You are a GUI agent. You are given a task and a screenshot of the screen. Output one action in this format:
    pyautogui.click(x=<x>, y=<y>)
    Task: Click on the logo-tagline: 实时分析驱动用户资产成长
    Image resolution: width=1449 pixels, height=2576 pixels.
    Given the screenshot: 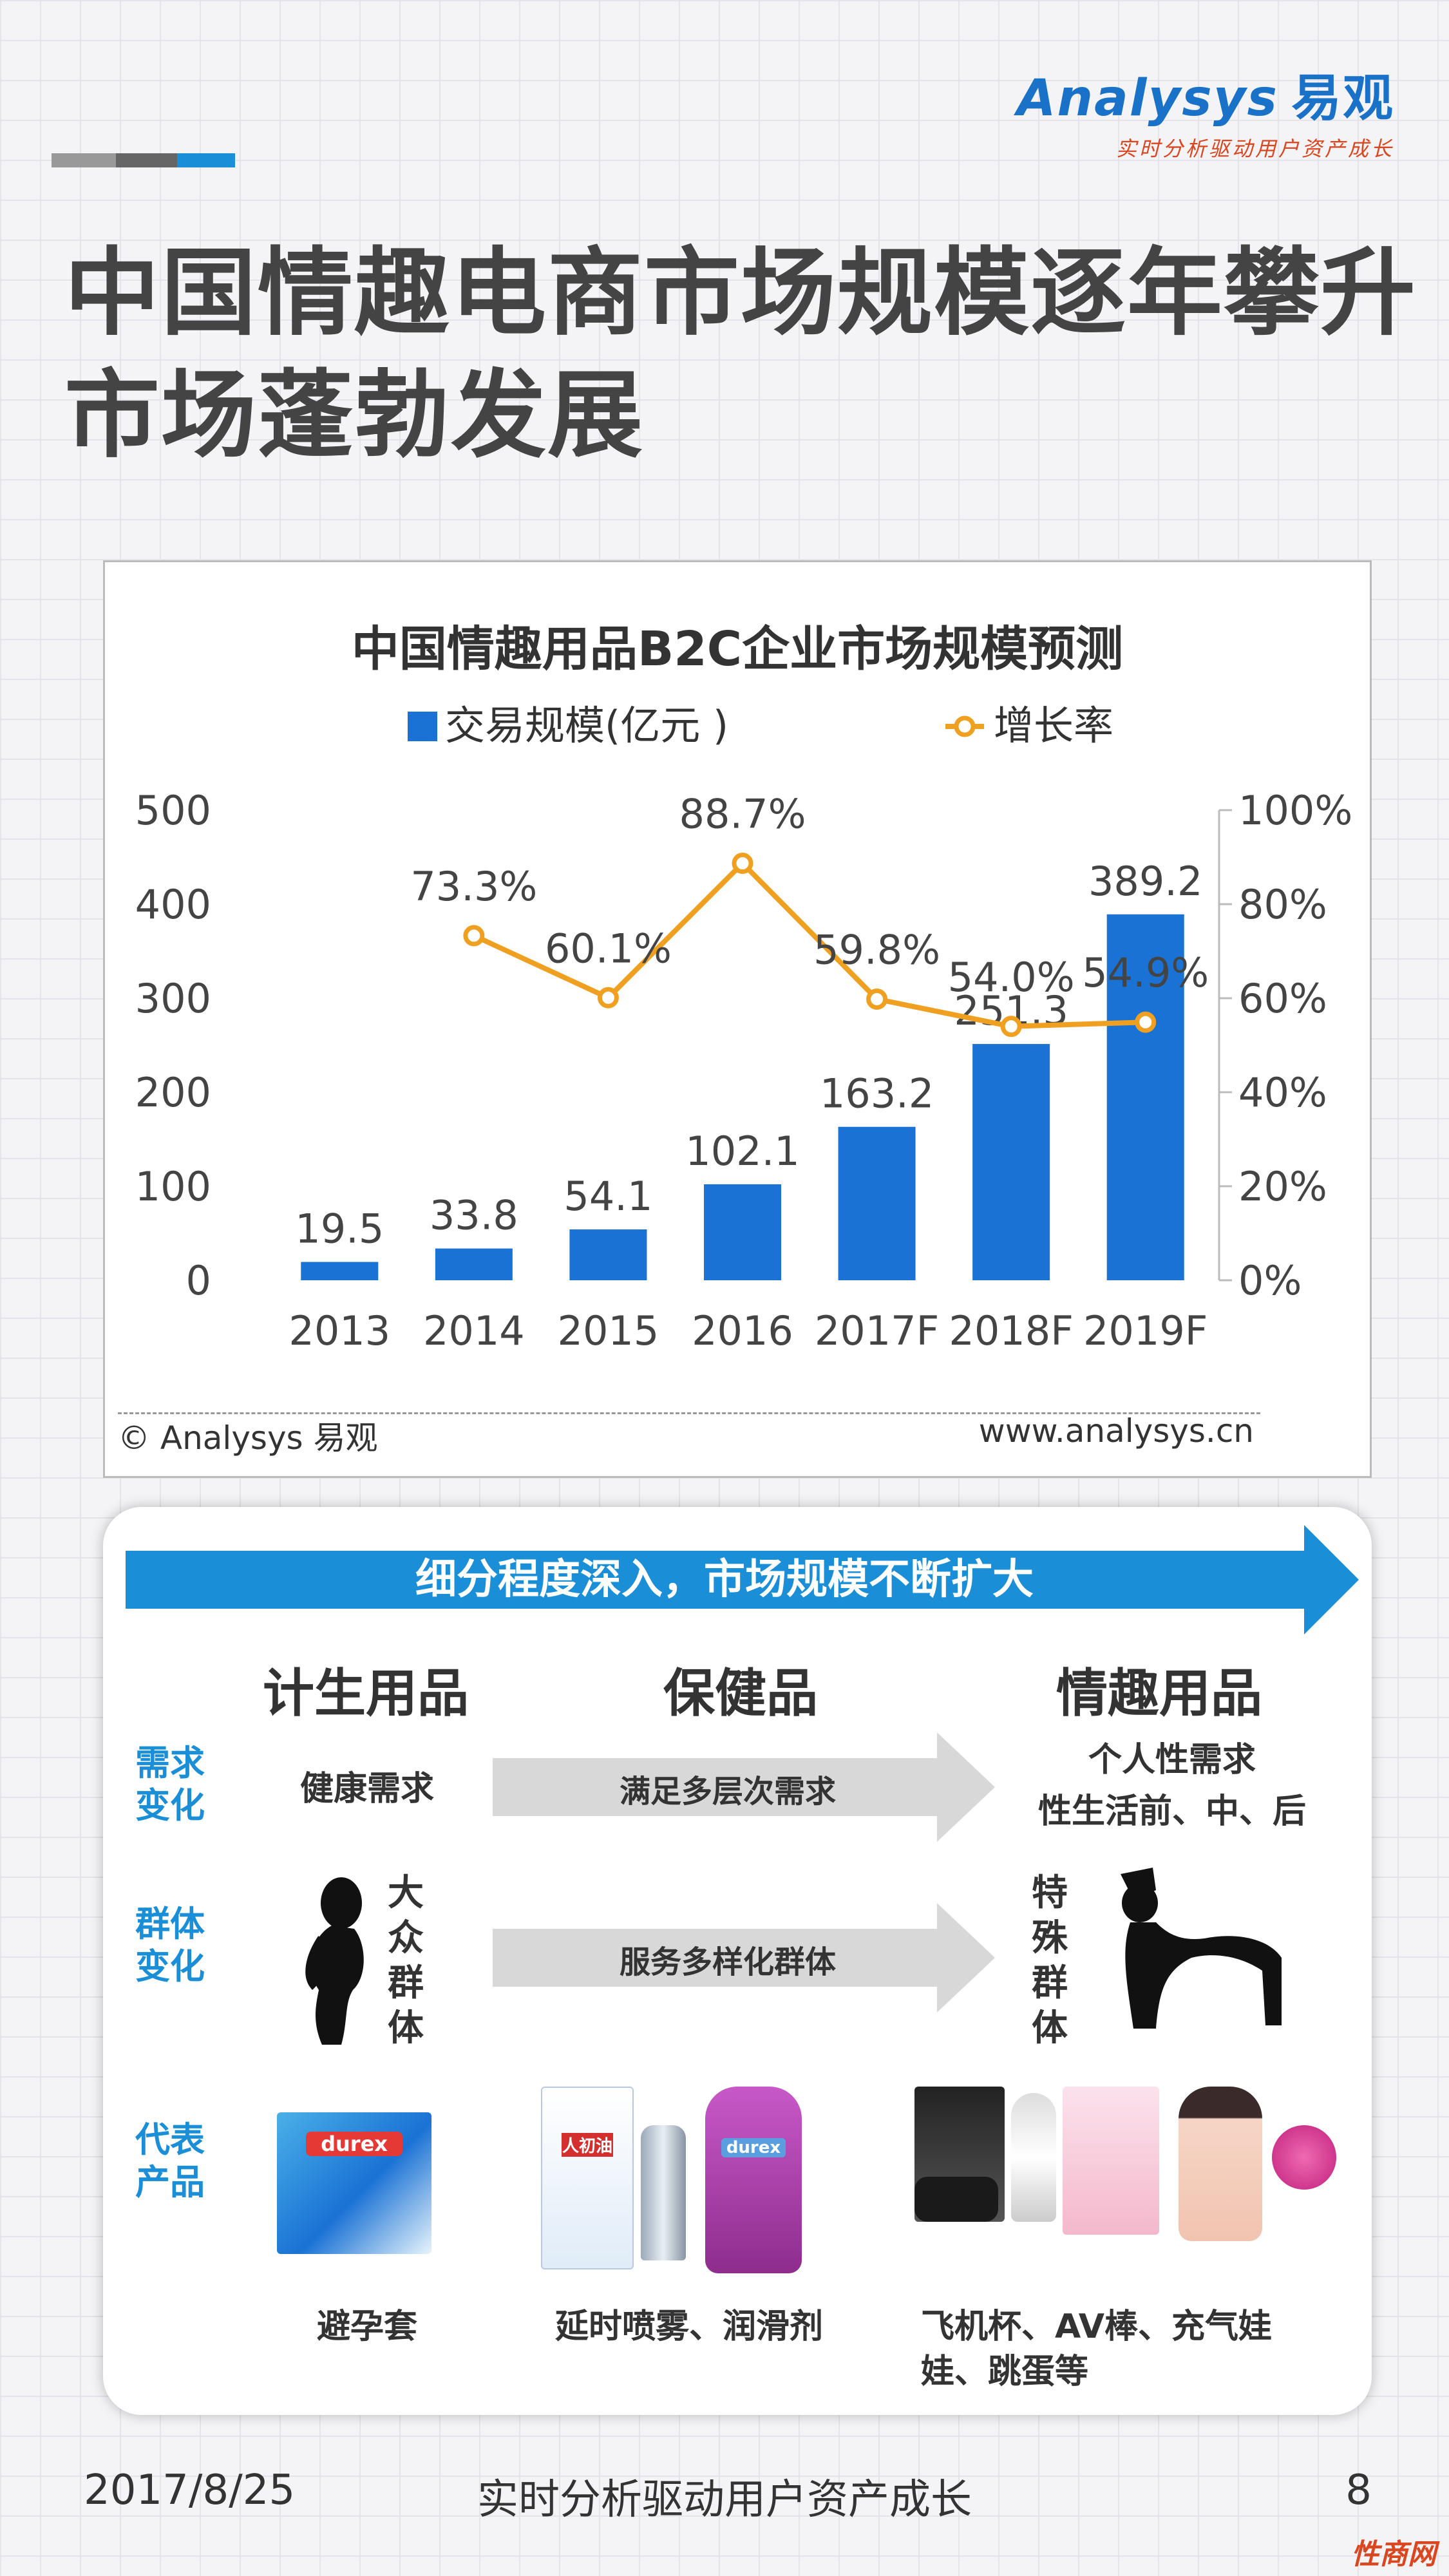 What is the action you would take?
    pyautogui.click(x=1254, y=149)
    